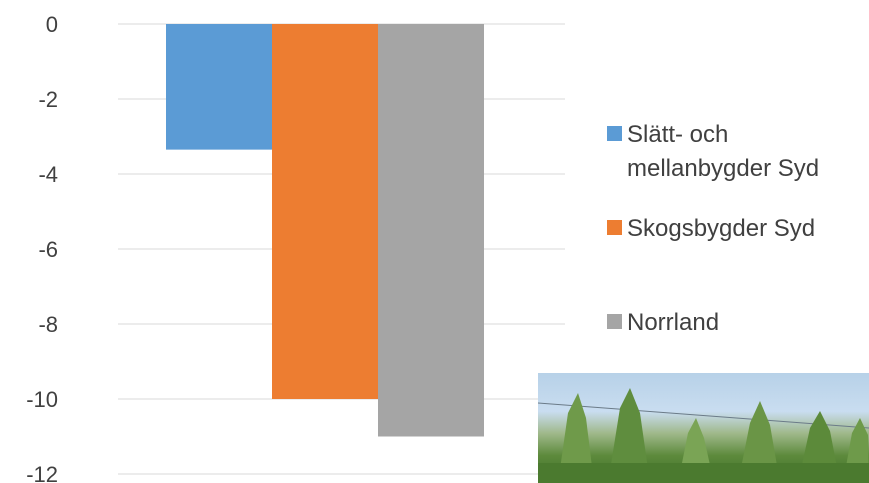 The image size is (869, 483). Describe the element at coordinates (48, 324) in the screenshot. I see `y-tick-label: -8` at that location.